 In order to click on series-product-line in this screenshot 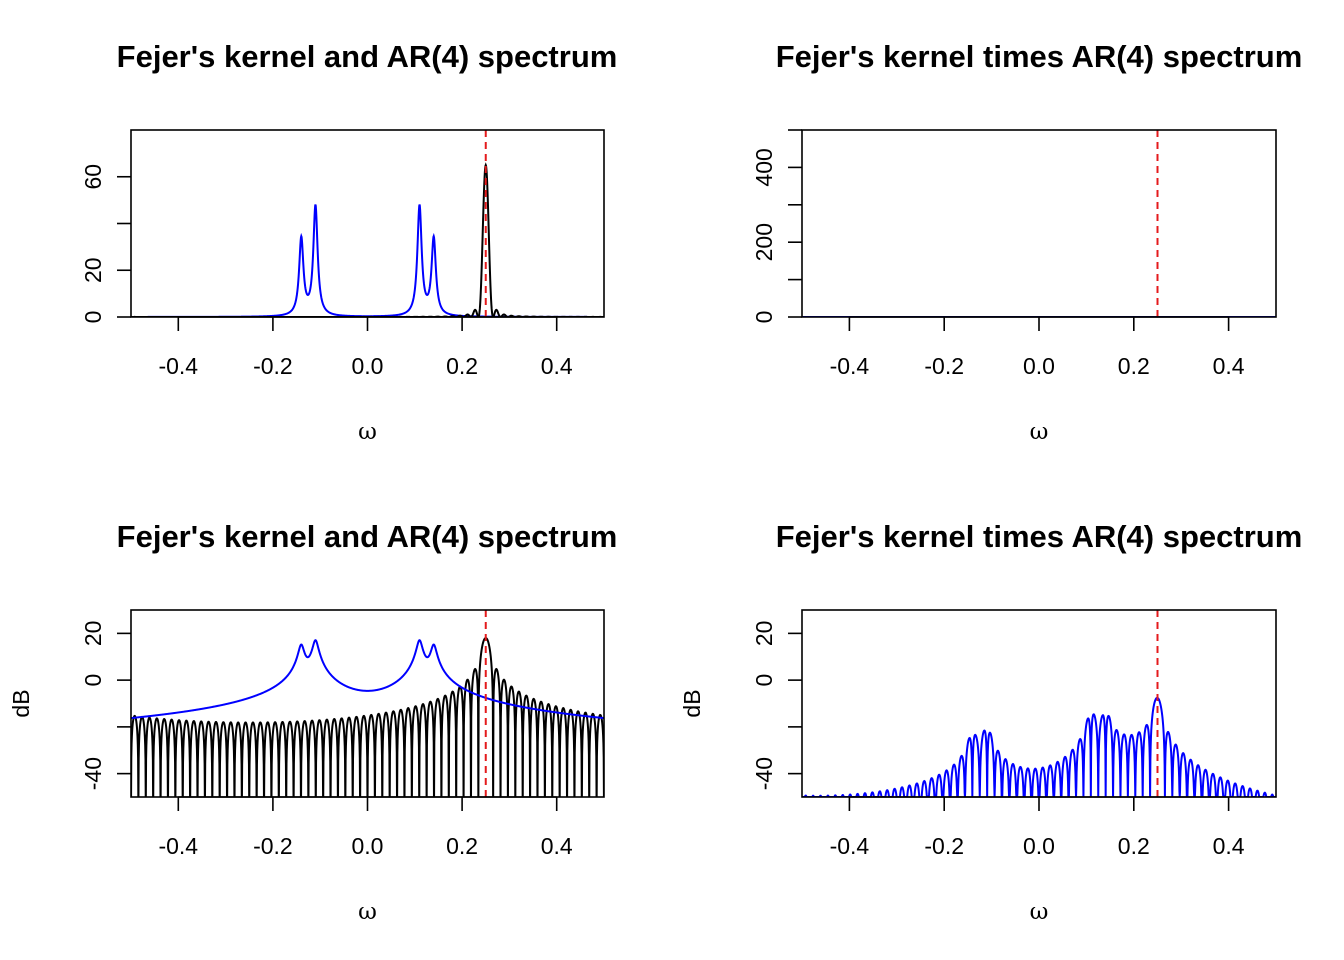, I will do `click(1039, 746)`.